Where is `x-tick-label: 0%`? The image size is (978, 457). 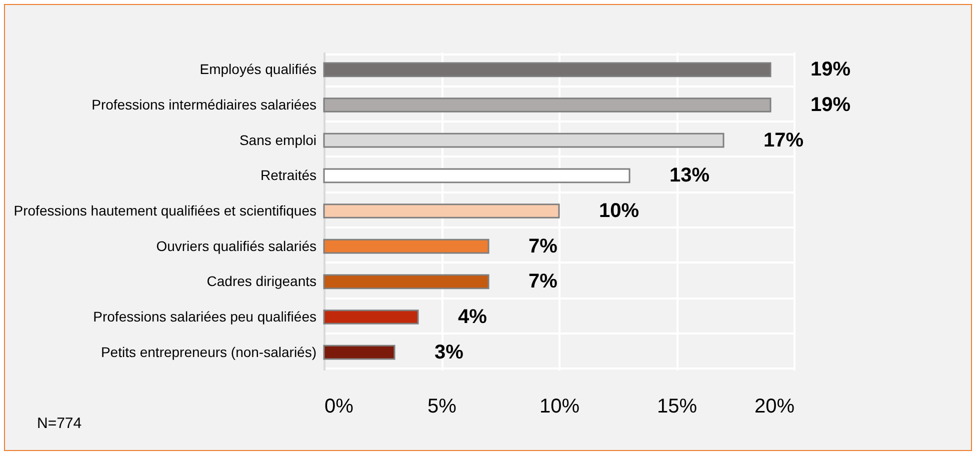
x-tick-label: 0% is located at coordinates (339, 407).